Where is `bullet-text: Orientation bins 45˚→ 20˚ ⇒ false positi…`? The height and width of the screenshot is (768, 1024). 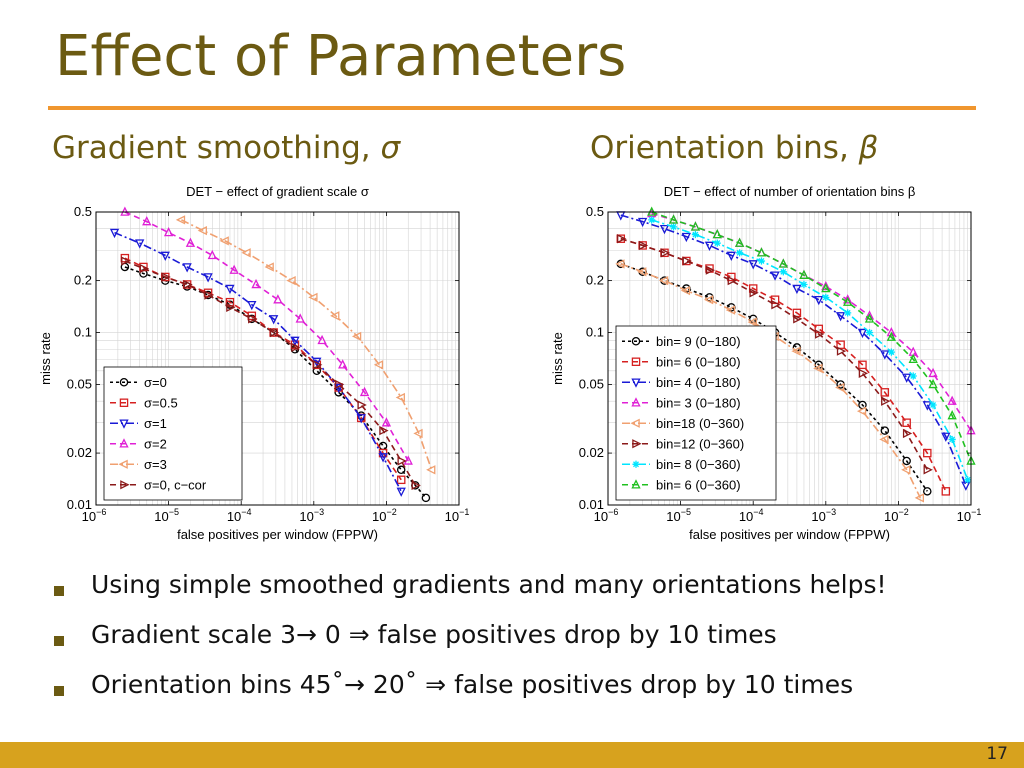 bullet-text: Orientation bins 45˚→ 20˚ ⇒ false positi… is located at coordinates (472, 684).